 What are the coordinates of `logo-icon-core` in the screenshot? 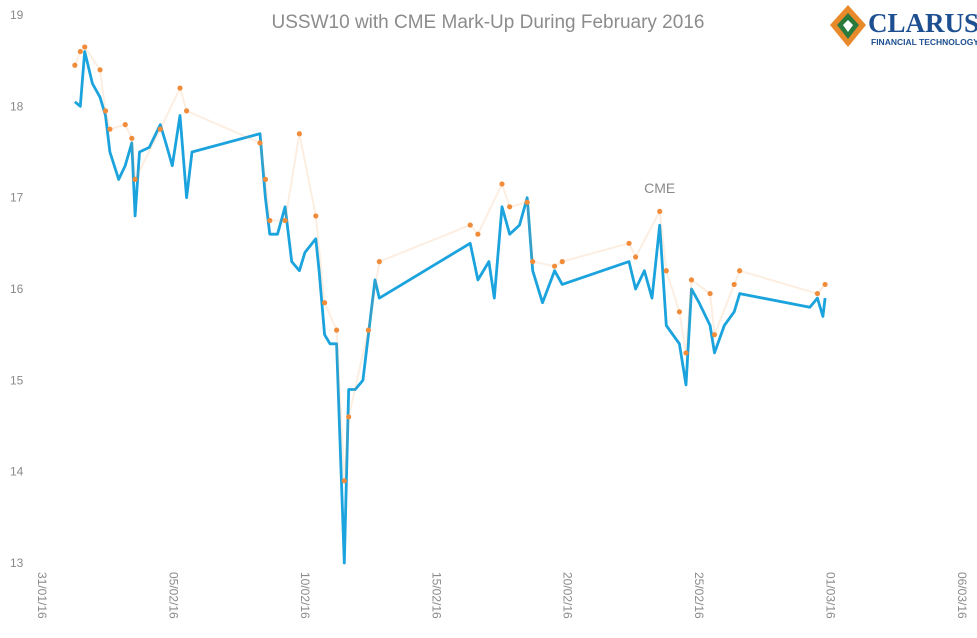 It's located at (848, 26).